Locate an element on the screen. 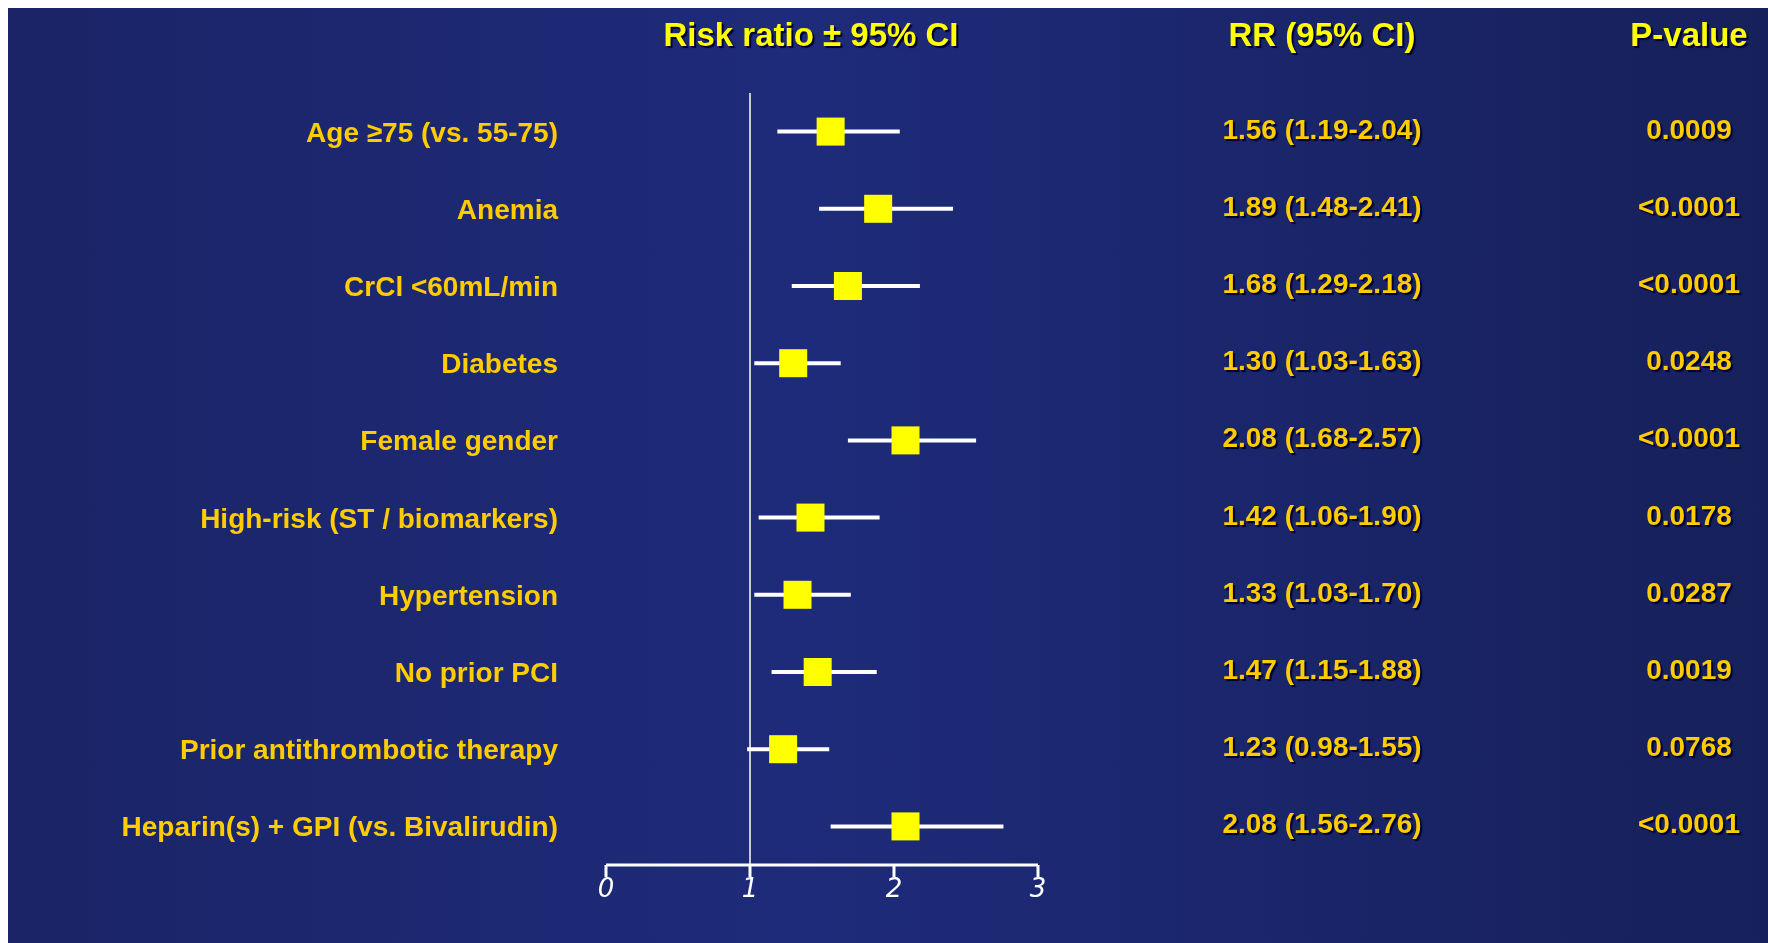  x-tick-label: 0 is located at coordinates (606, 888).